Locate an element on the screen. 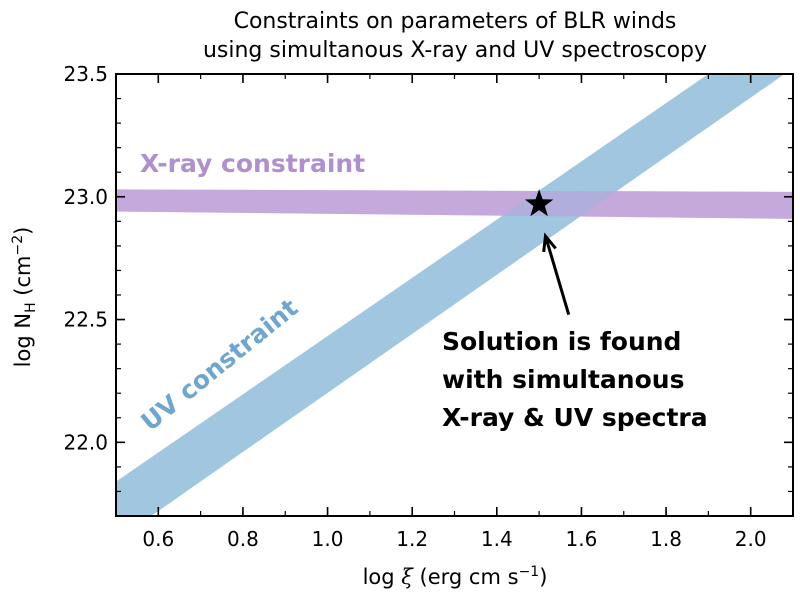 The image size is (800, 600). x-tick-label: 1.4 is located at coordinates (497, 539).